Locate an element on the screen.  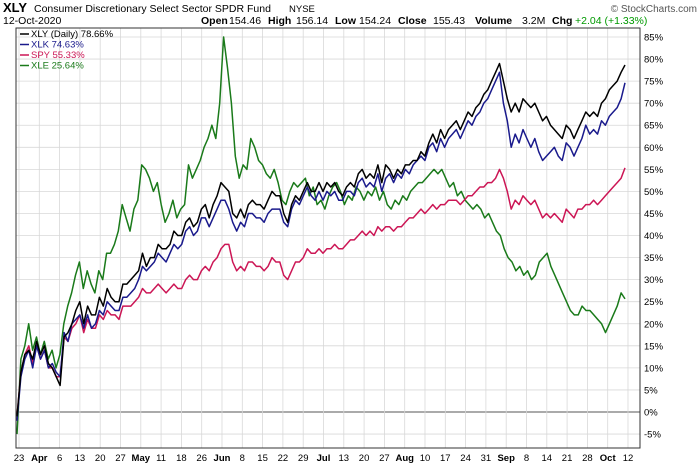
close-label: Close is located at coordinates (412, 21).